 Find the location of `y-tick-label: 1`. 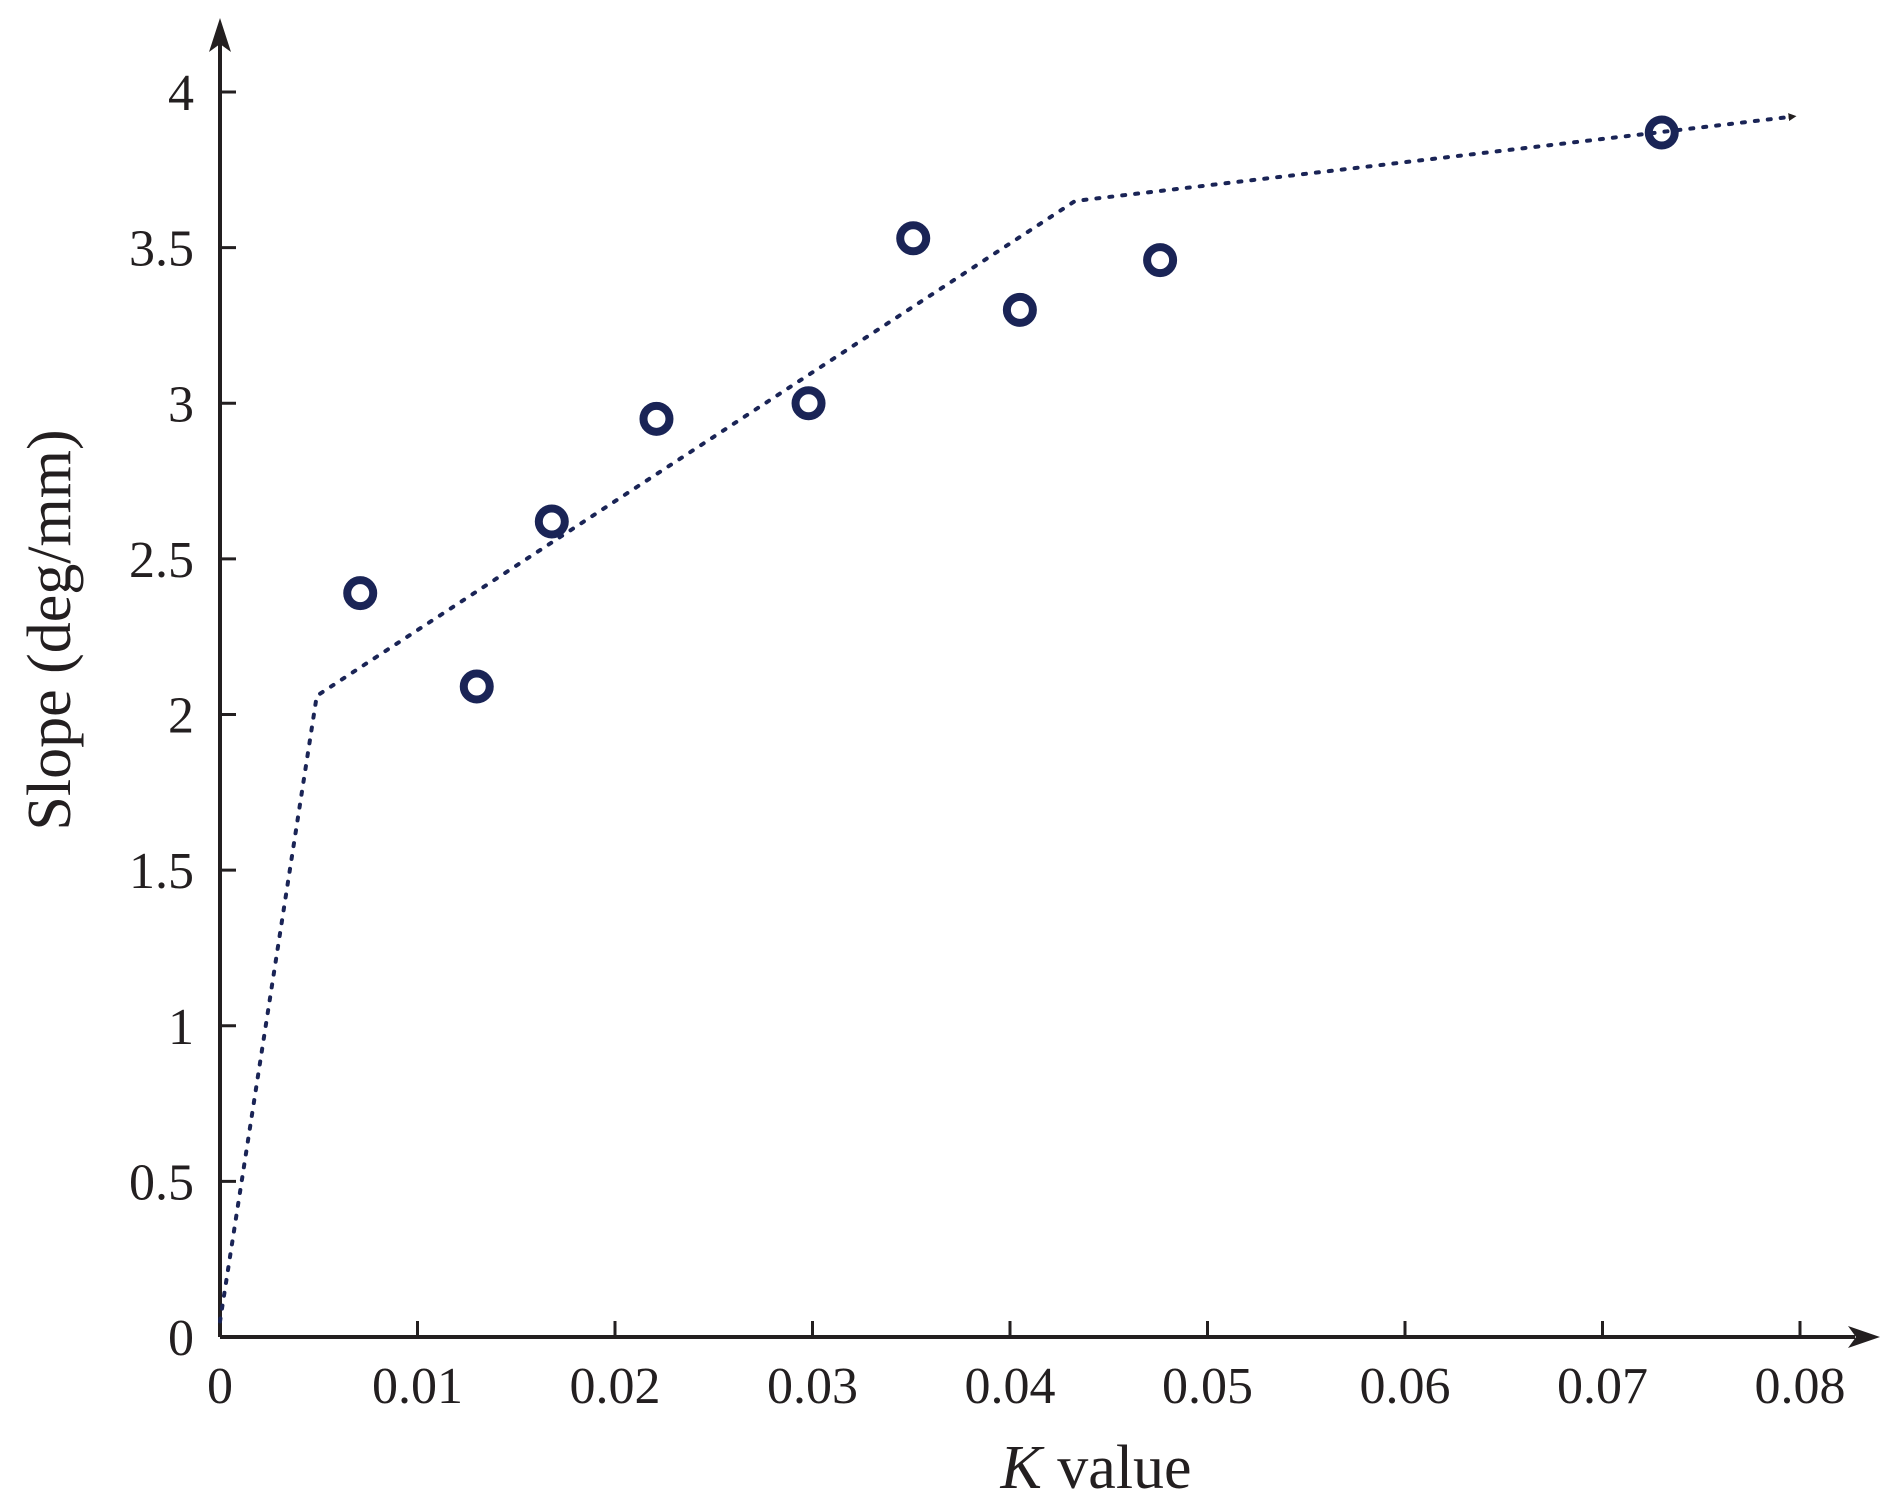

y-tick-label: 1 is located at coordinates (181, 1027).